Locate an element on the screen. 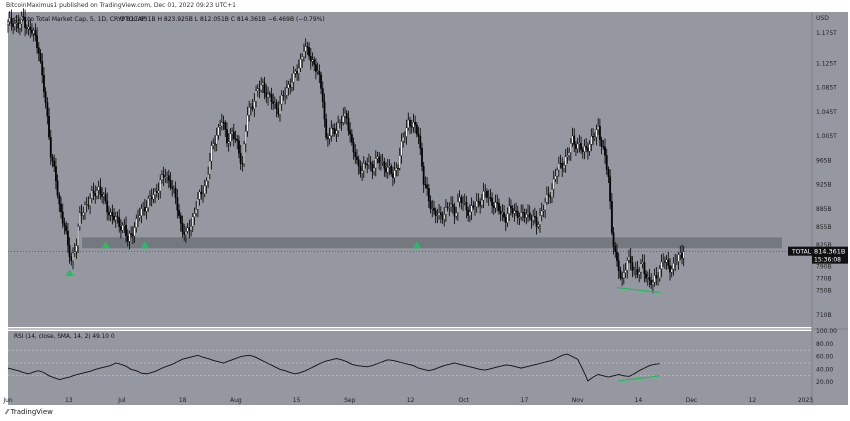 Image resolution: width=850 pixels, height=421 pixels. price-axis-tick: 1.125T is located at coordinates (826, 63).